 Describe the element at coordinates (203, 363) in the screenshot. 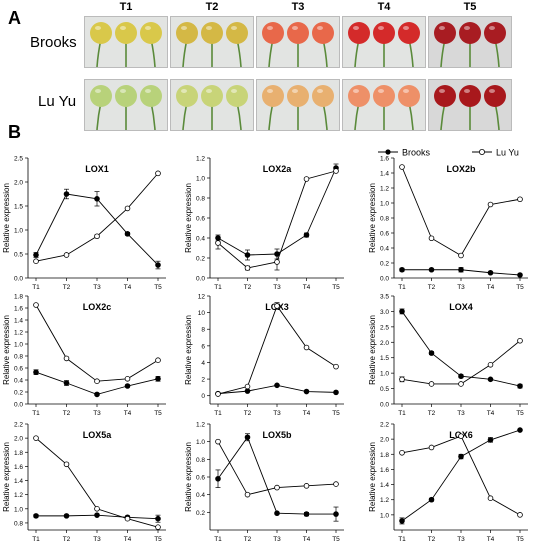

I see `y-tick-label: 4` at that location.